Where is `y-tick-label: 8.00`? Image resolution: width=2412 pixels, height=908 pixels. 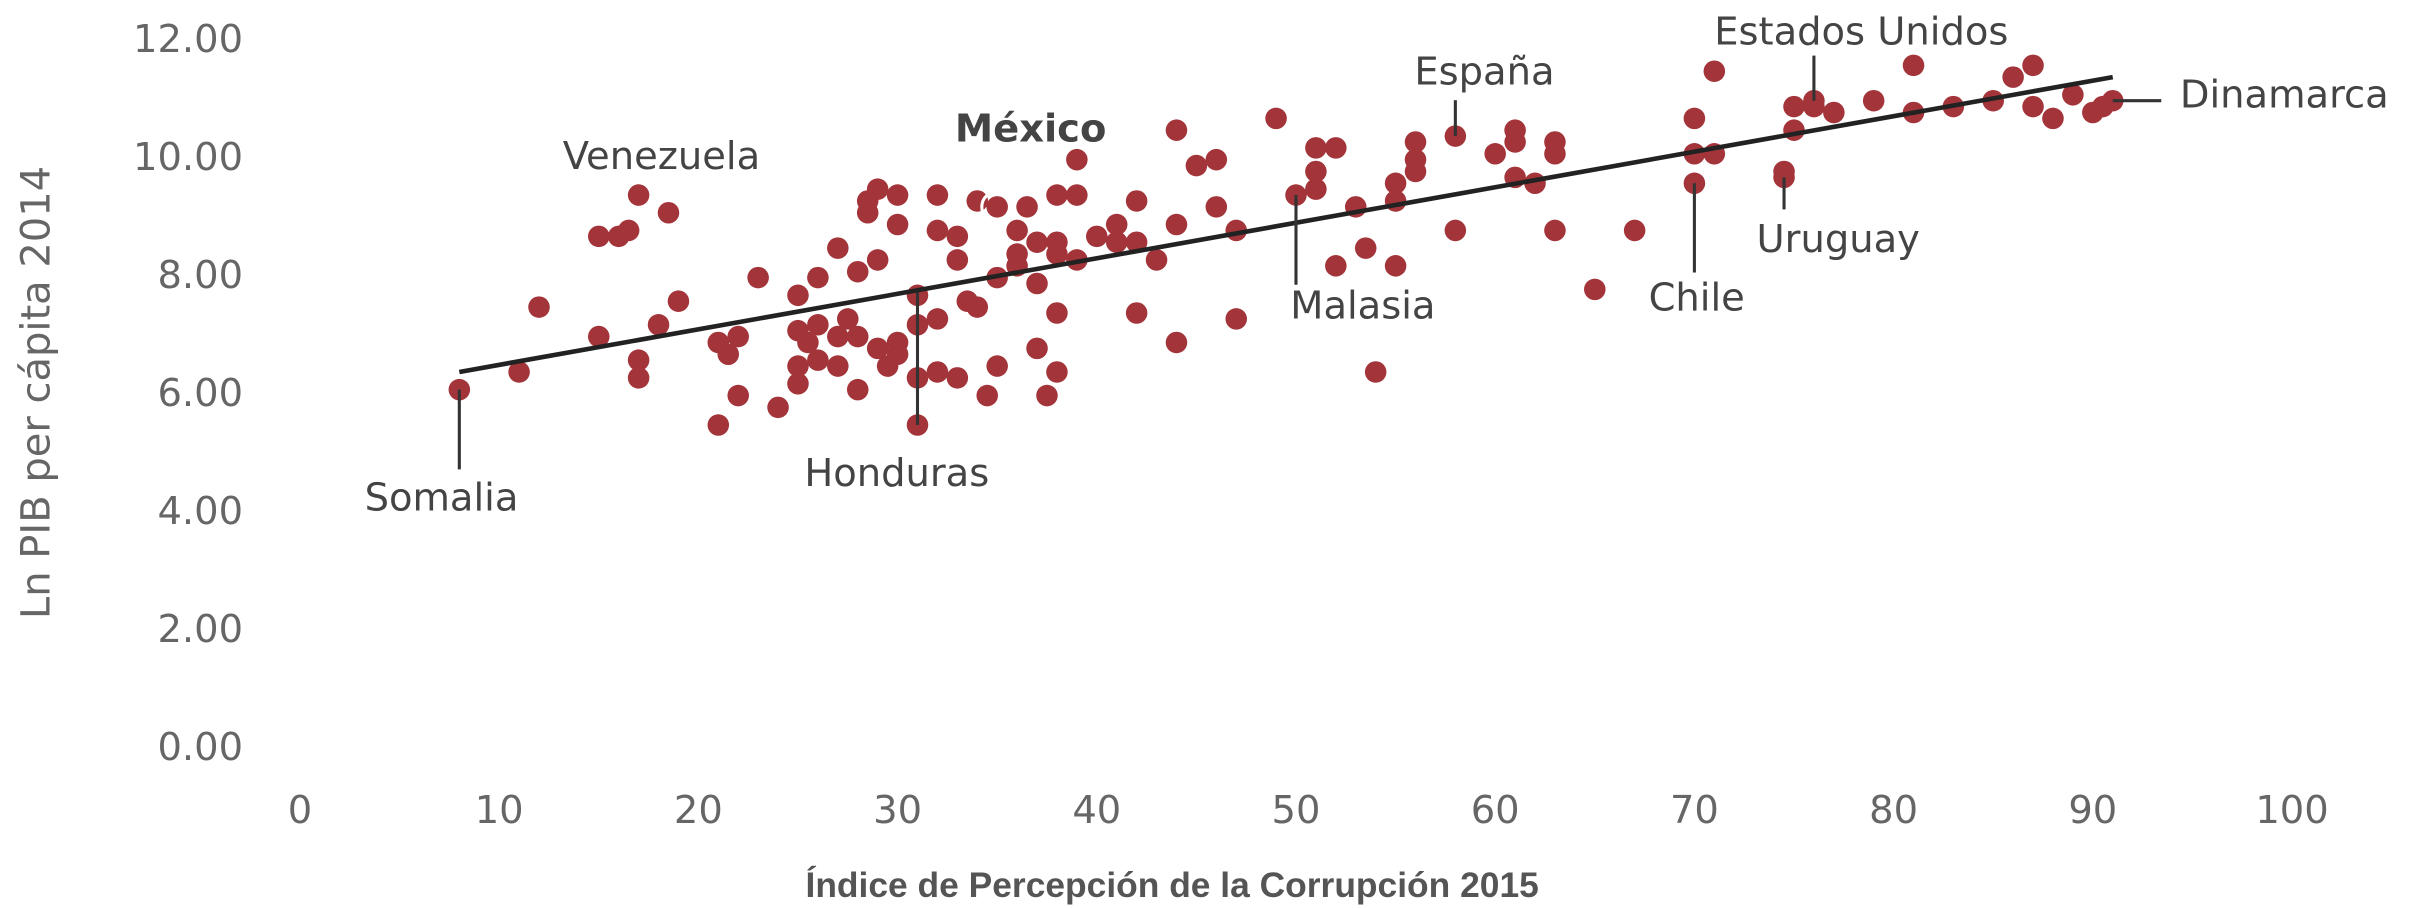
y-tick-label: 8.00 is located at coordinates (200, 275).